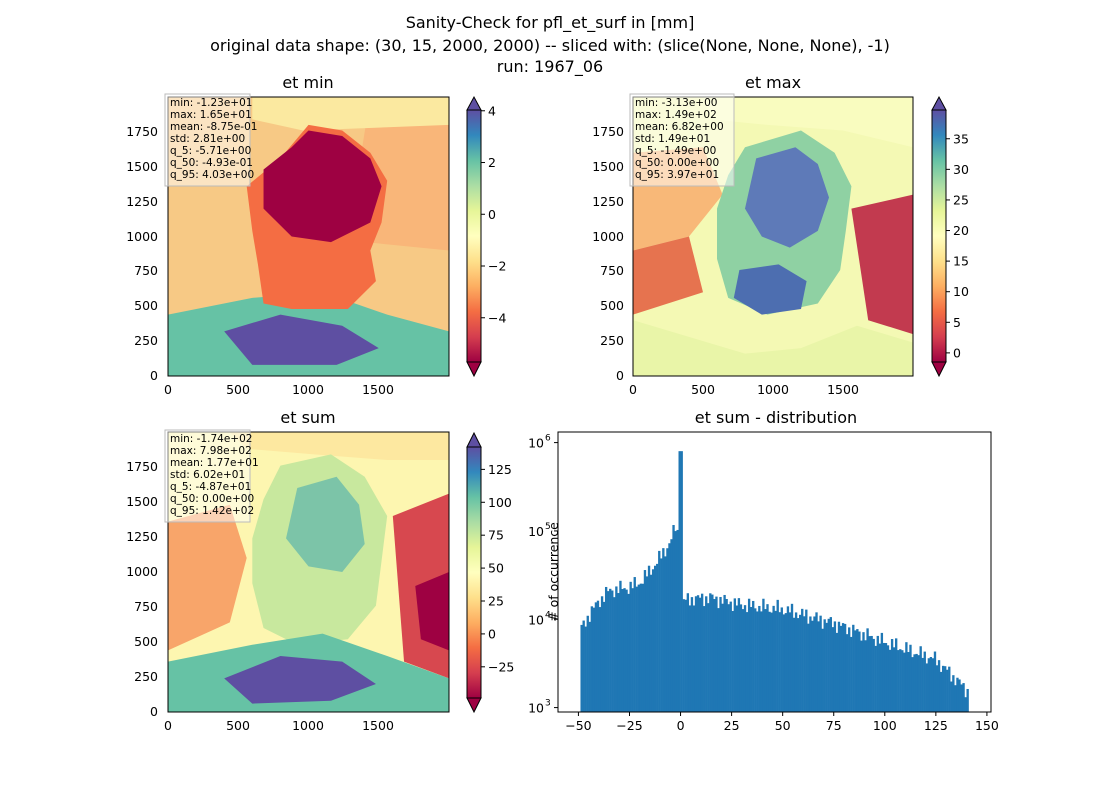  I want to click on heatmap-region-north, so click(339, 446).